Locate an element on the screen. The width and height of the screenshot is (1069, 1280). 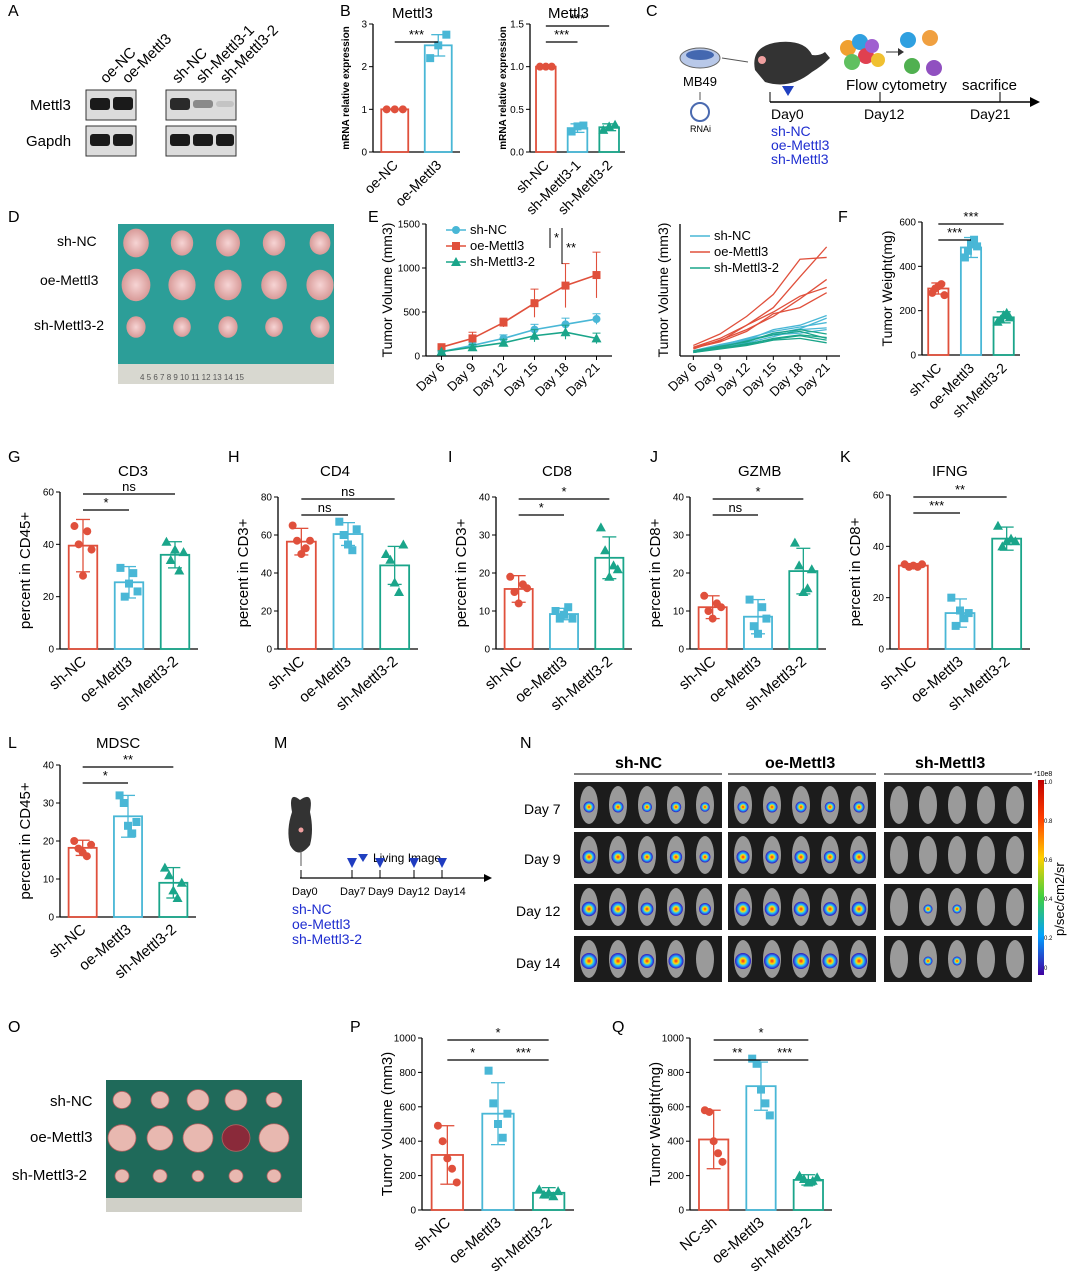
y-axis-label: Tumor Weight(mg) is located at coordinates (655, 1124).